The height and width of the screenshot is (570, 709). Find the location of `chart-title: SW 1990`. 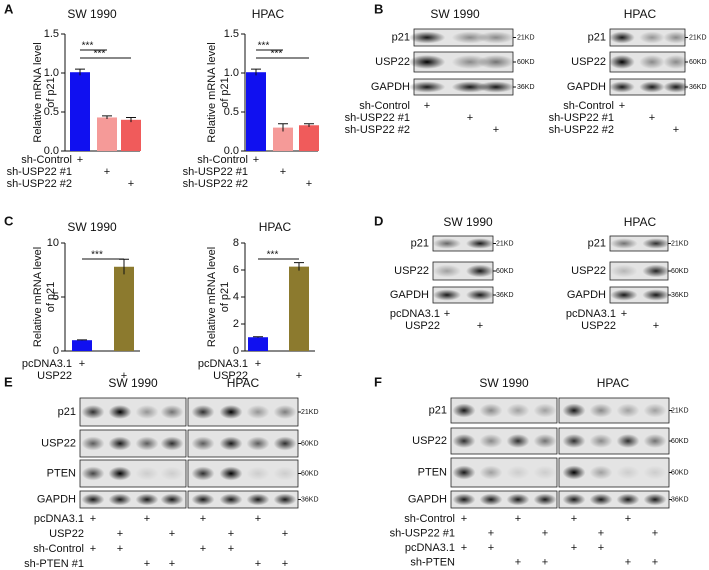

chart-title: SW 1990 is located at coordinates (92, 227).